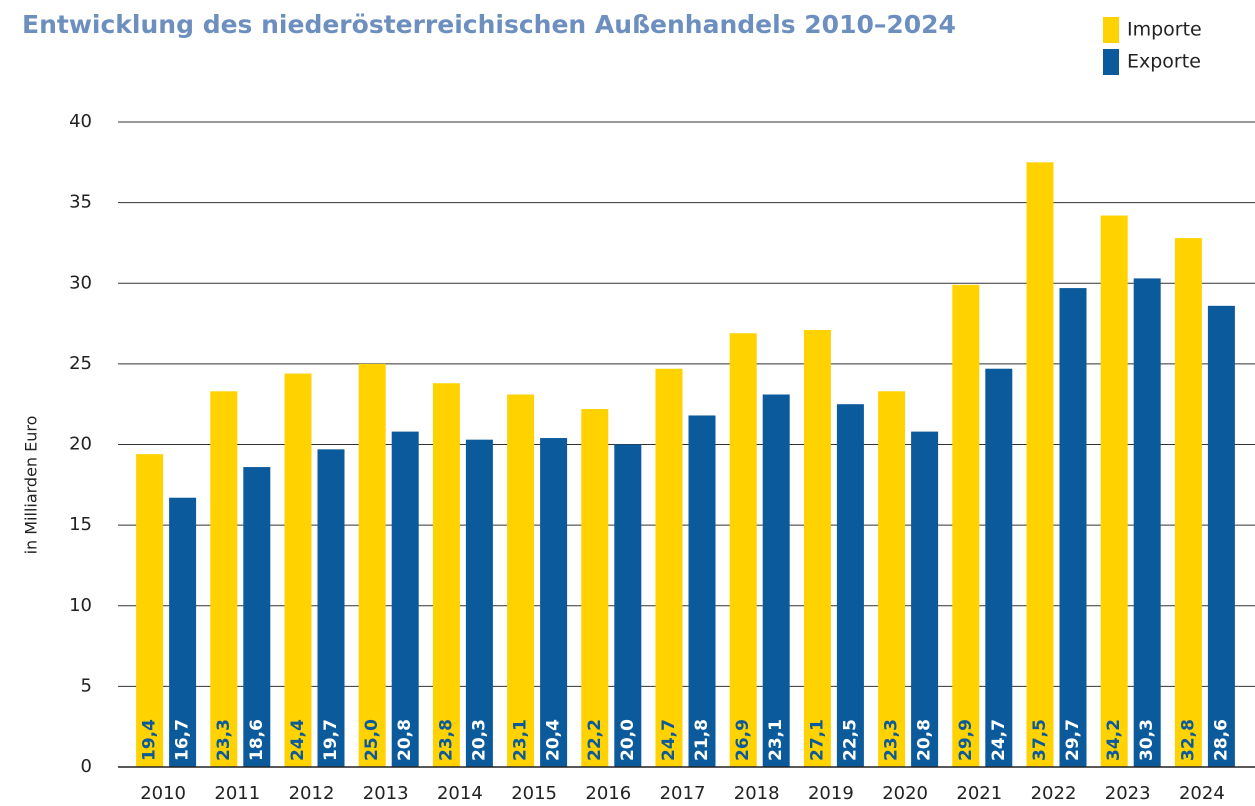 Image resolution: width=1255 pixels, height=806 pixels. I want to click on value-label: 18,6, so click(257, 740).